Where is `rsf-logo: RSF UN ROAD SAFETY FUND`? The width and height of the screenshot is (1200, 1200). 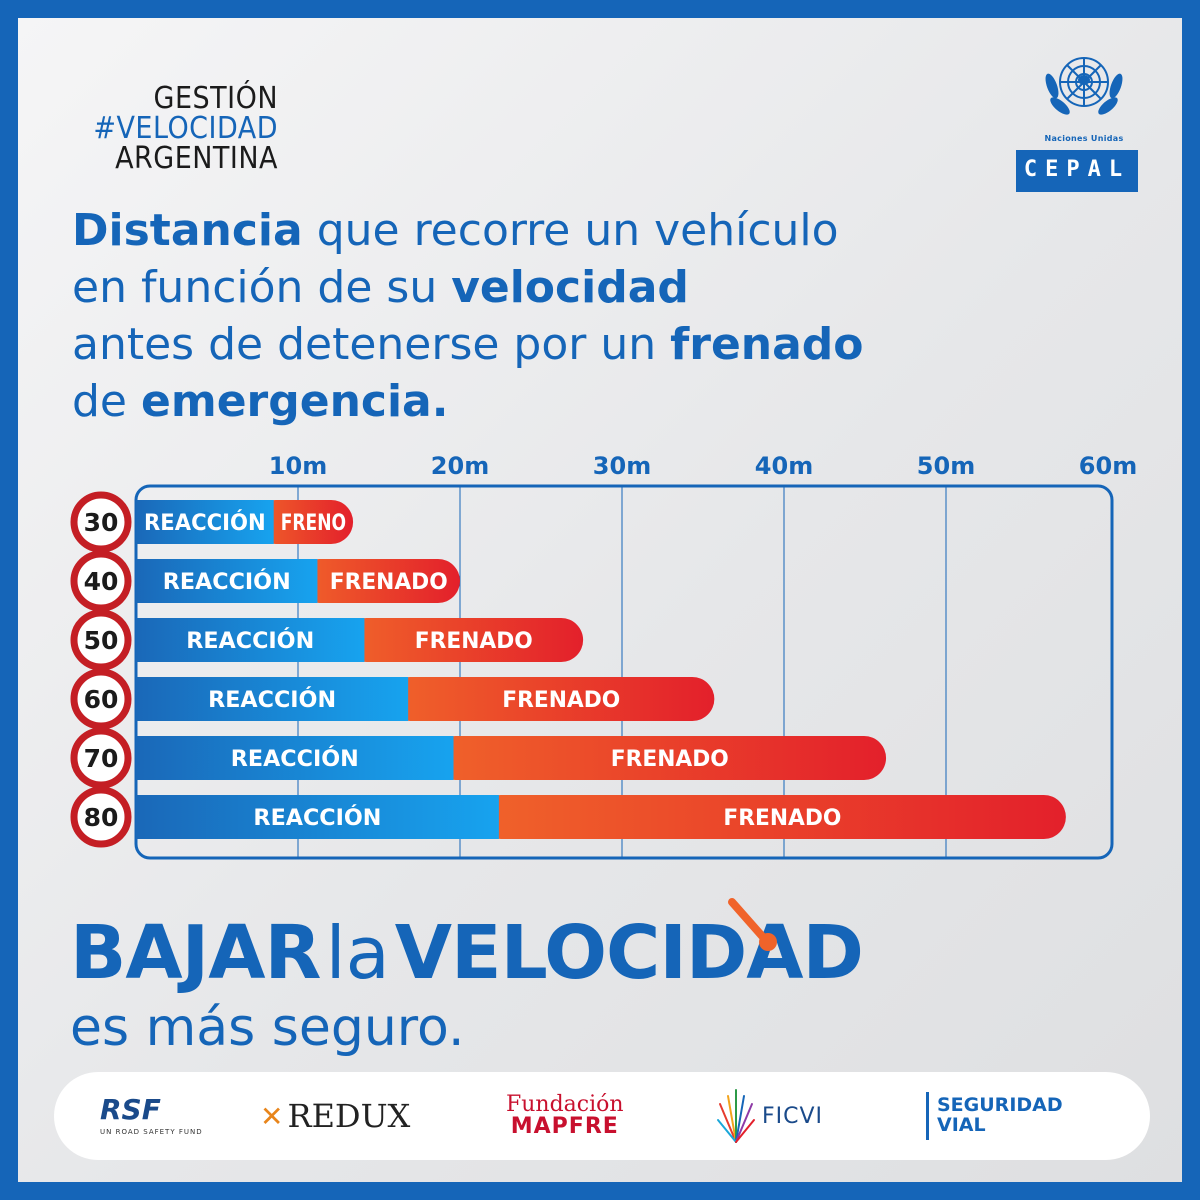
rsf-logo: RSF UN ROAD SAFETY FUND is located at coordinates (151, 1116).